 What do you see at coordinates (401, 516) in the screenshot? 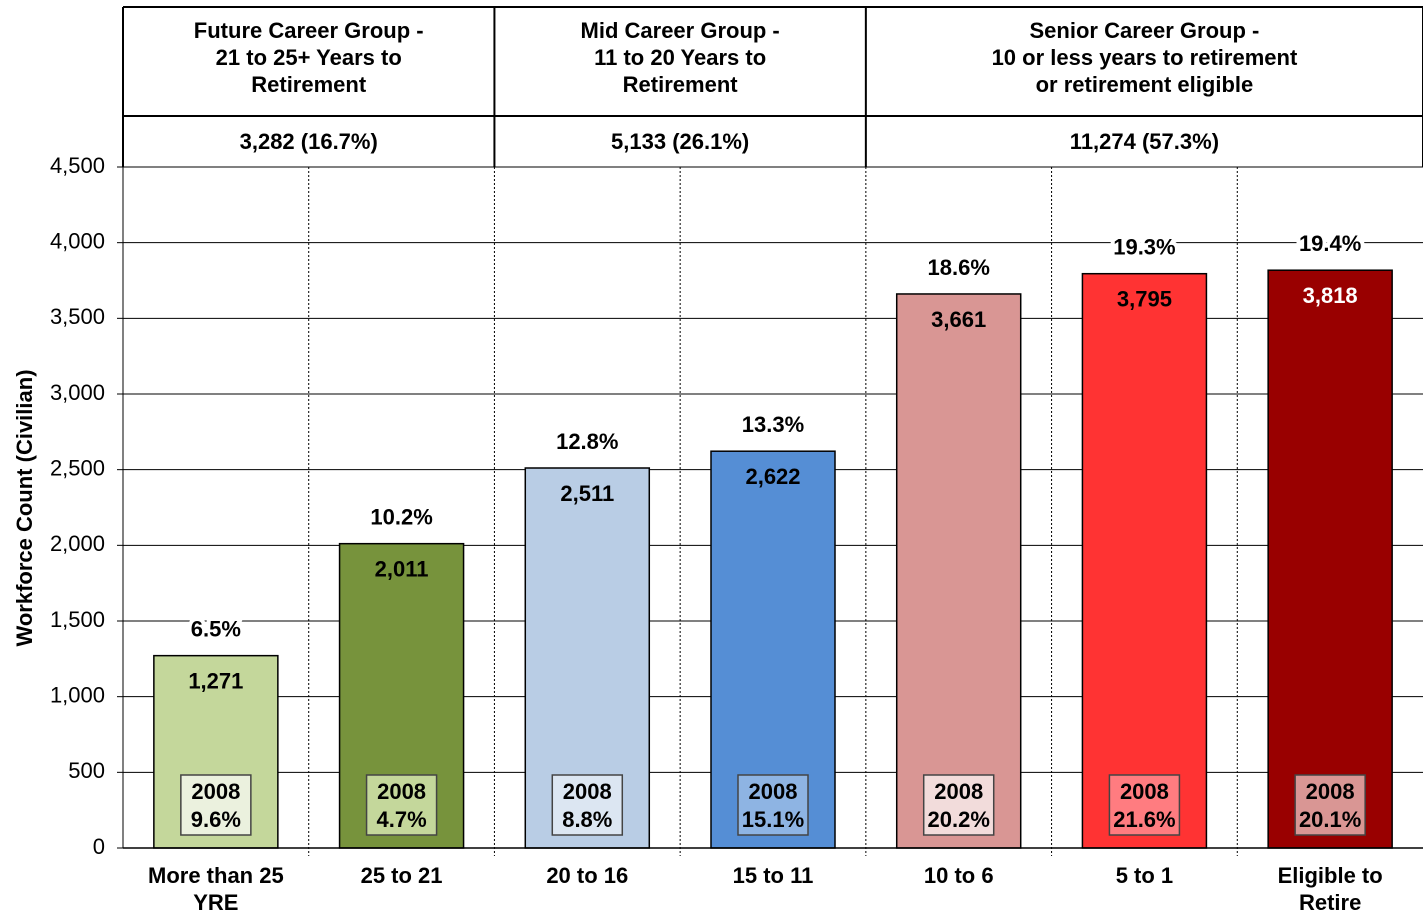
I see `share-label: 10.2%` at bounding box center [401, 516].